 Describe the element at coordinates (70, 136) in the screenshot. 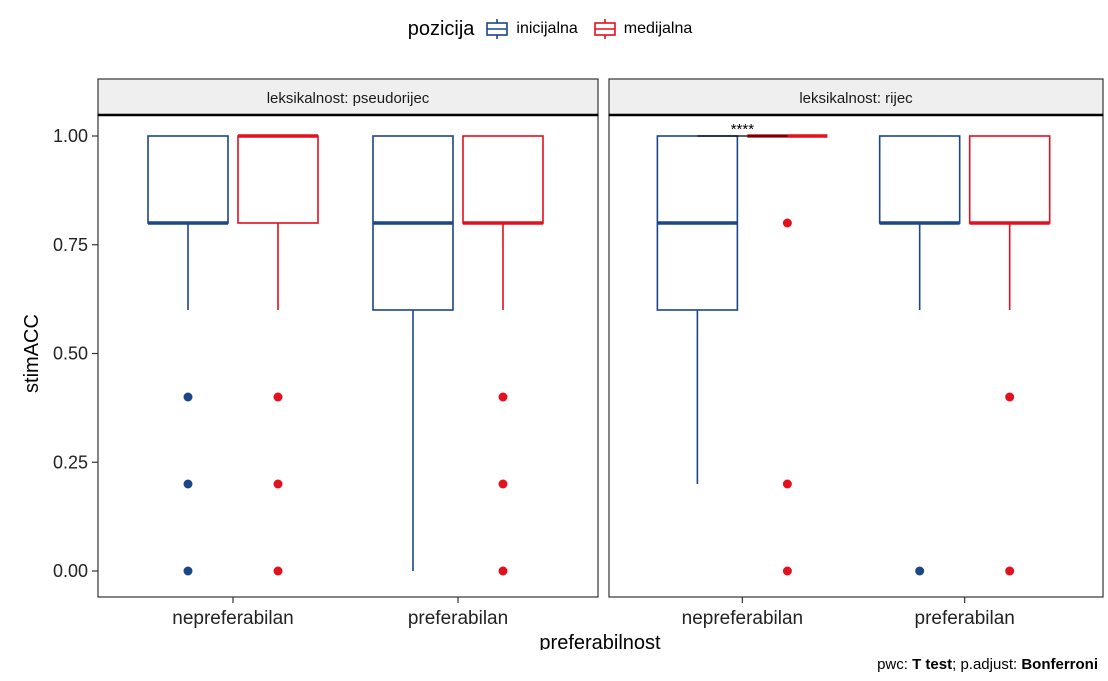

I see `y-tick-label: 1.00` at that location.